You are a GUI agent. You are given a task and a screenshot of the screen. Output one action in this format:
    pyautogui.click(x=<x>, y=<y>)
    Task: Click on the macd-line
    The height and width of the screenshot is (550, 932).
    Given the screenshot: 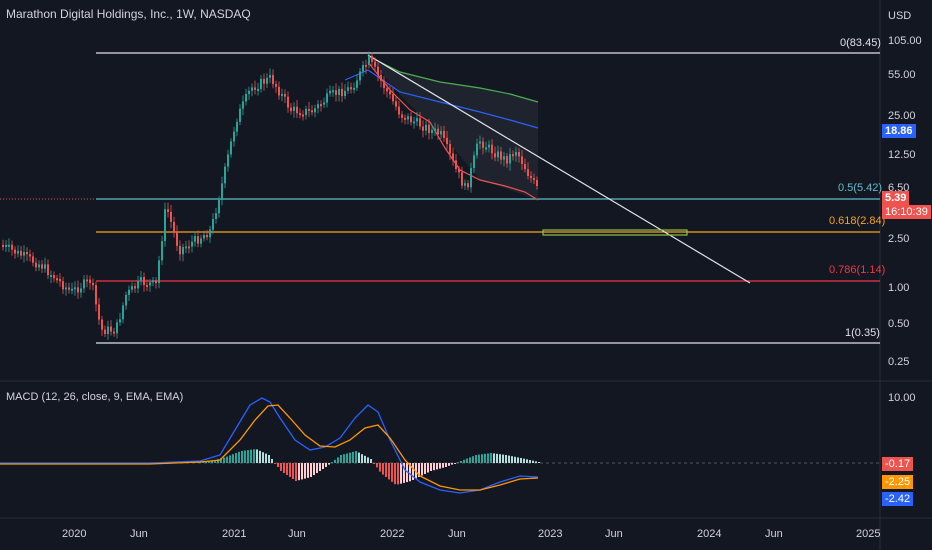 What is the action you would take?
    pyautogui.click(x=269, y=445)
    